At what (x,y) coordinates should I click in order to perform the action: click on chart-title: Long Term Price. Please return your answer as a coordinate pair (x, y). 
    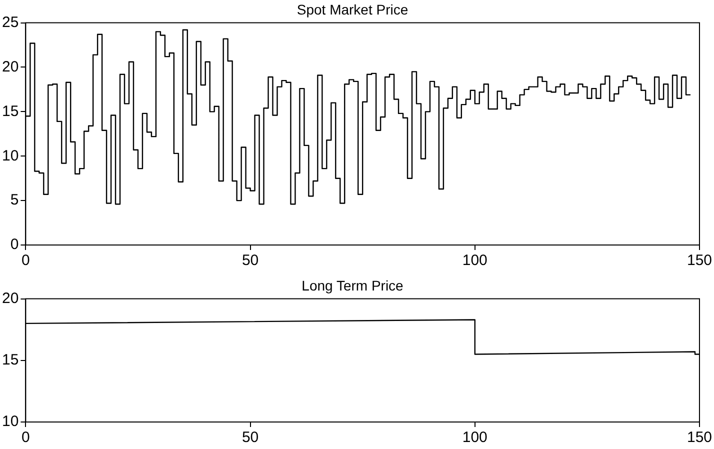
    Looking at the image, I should click on (353, 285).